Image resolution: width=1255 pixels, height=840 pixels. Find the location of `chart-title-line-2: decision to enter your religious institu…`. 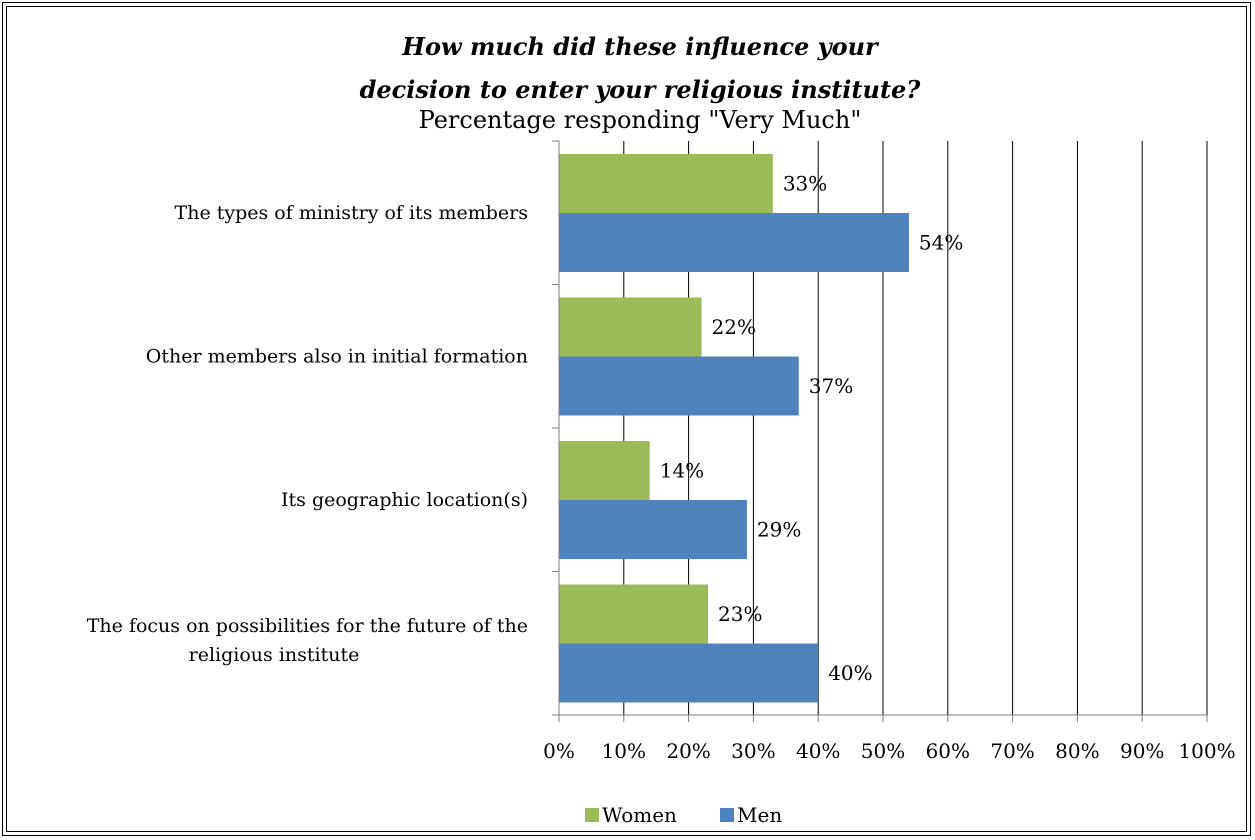

chart-title-line-2: decision to enter your religious institu… is located at coordinates (641, 89).